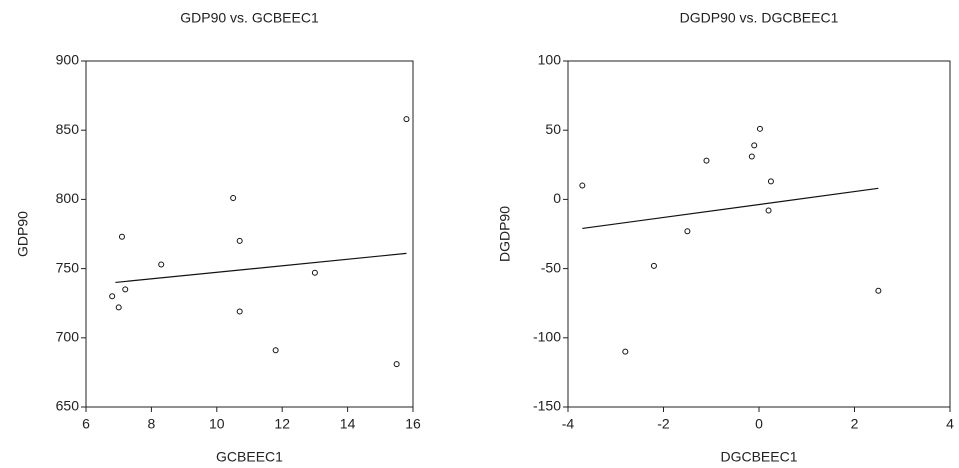 Image resolution: width=959 pixels, height=468 pixels. I want to click on y-tick-label: 900, so click(68, 60).